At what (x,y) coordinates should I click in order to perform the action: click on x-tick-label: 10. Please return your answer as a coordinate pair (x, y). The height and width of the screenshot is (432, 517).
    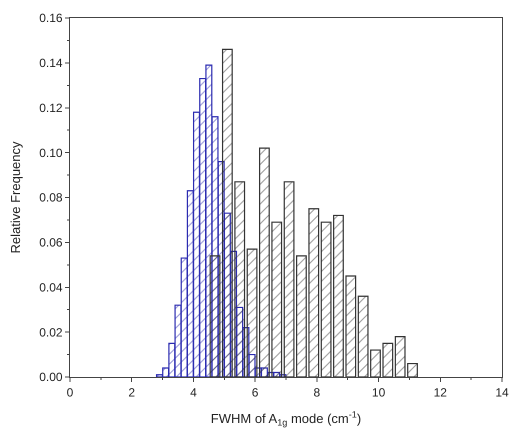
    Looking at the image, I should click on (379, 392).